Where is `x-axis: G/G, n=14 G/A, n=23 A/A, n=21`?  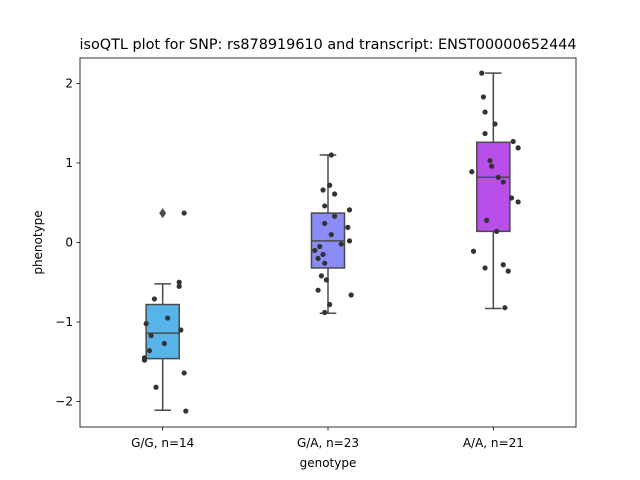
x-axis: G/G, n=14 G/A, n=23 A/A, n=21 is located at coordinates (327, 438).